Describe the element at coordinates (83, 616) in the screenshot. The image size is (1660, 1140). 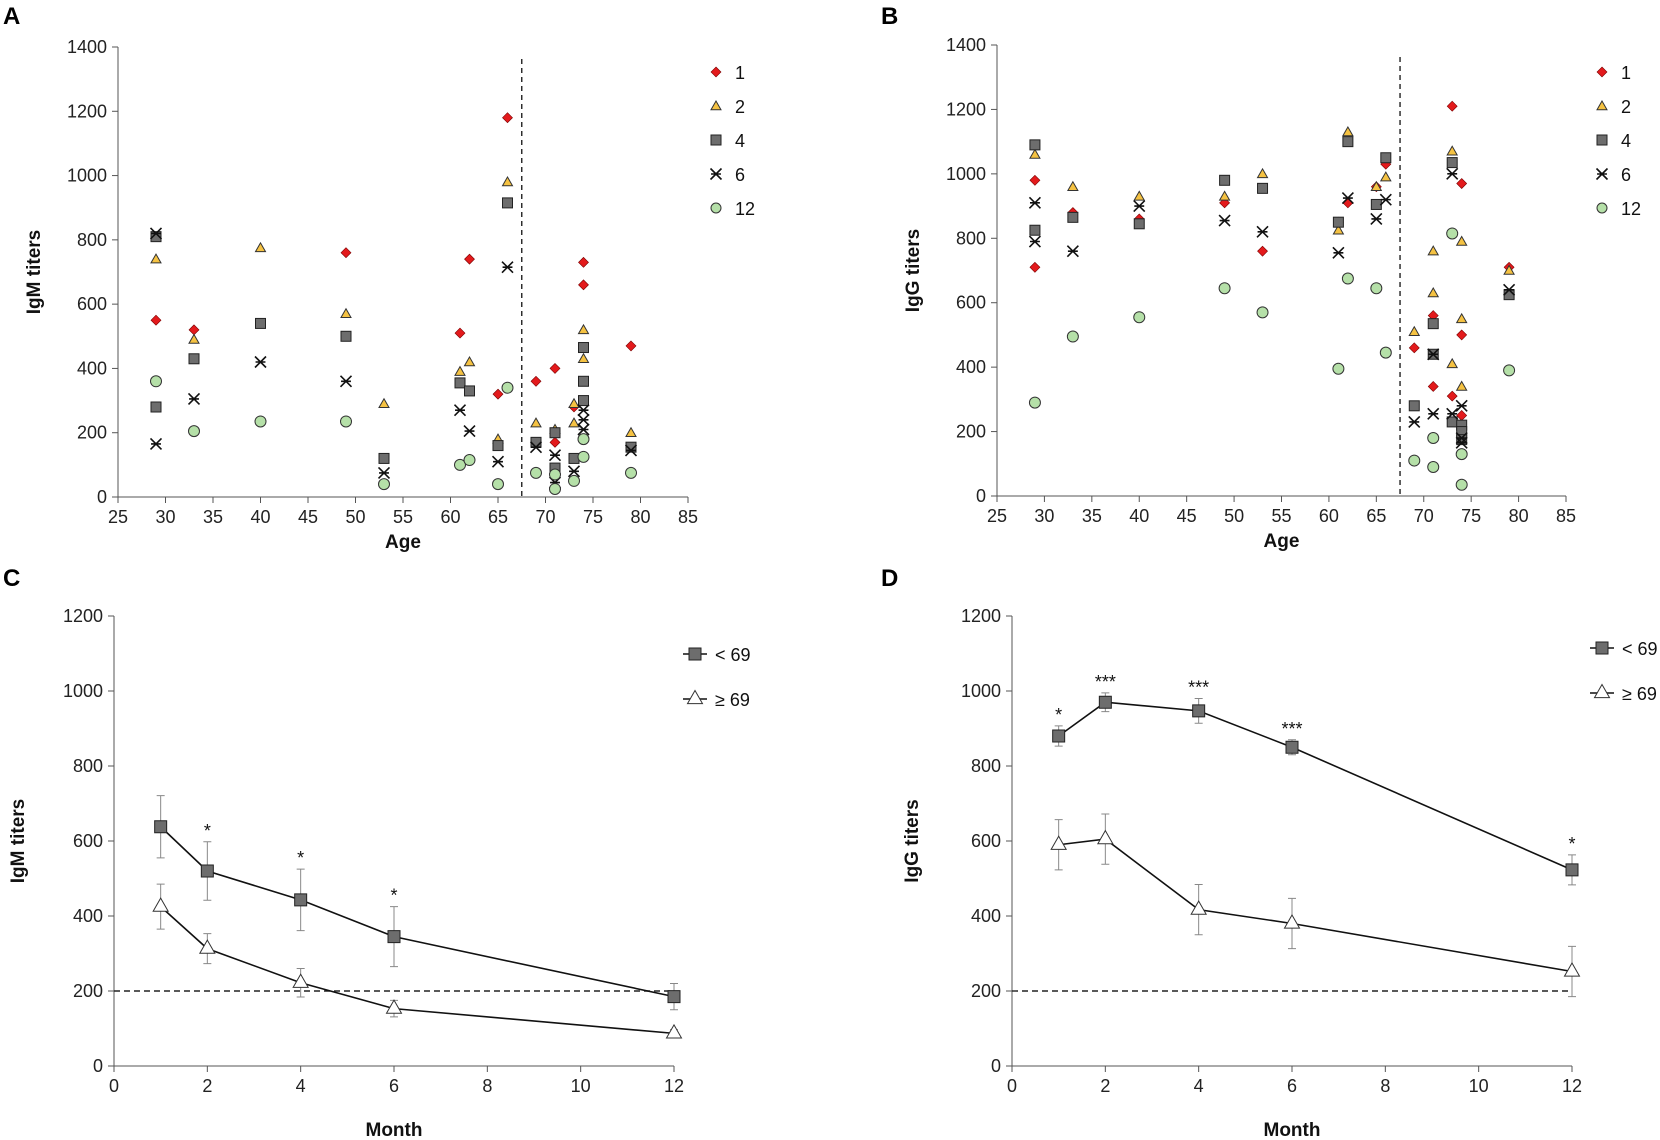
I see `y-tick-label: 1200` at that location.